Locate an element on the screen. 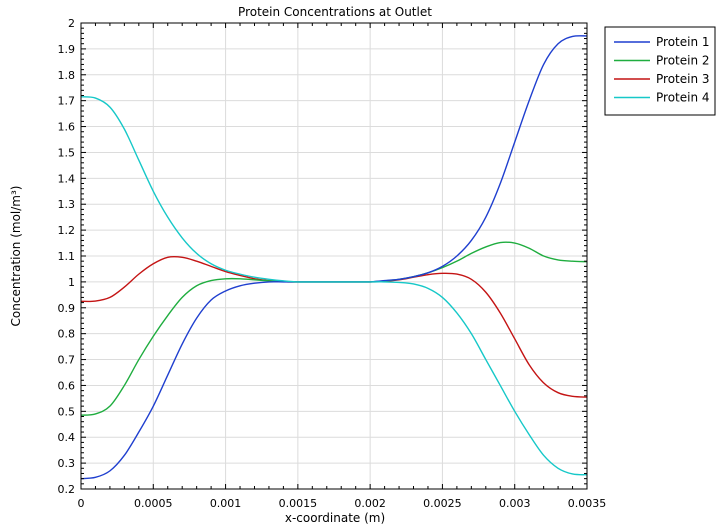 This screenshot has width=720, height=527. y-axis-title: Concentration (mol/m³) is located at coordinates (16, 256).